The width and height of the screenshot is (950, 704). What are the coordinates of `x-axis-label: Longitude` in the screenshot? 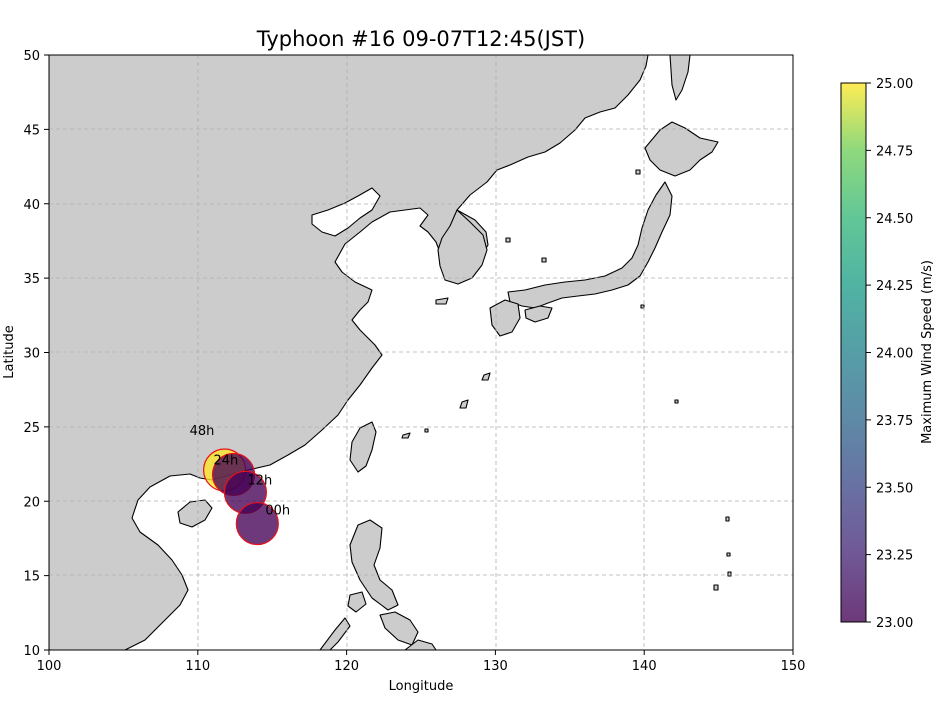 It's located at (421, 686).